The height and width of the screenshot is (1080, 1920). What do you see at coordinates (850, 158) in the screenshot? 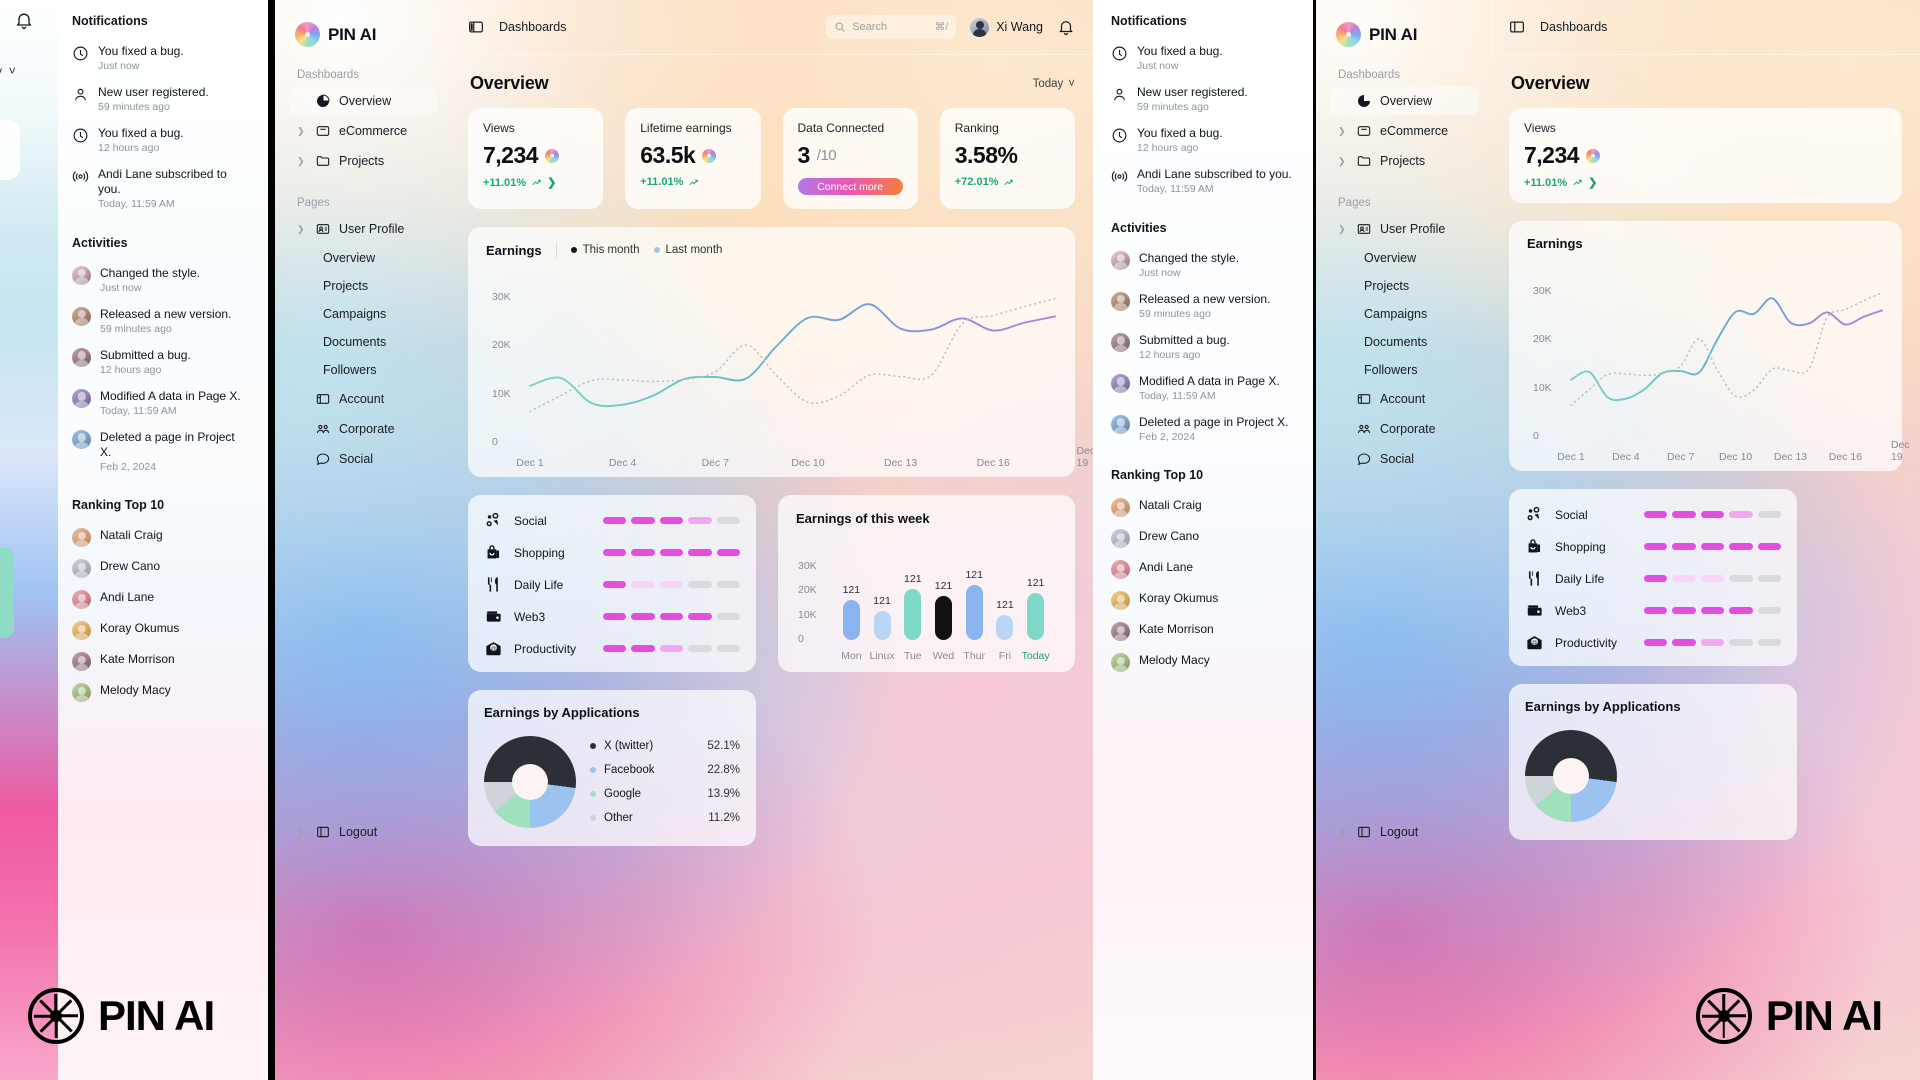
I see `stat-card-data-connected: Data Connected 3/10 Connect more` at bounding box center [850, 158].